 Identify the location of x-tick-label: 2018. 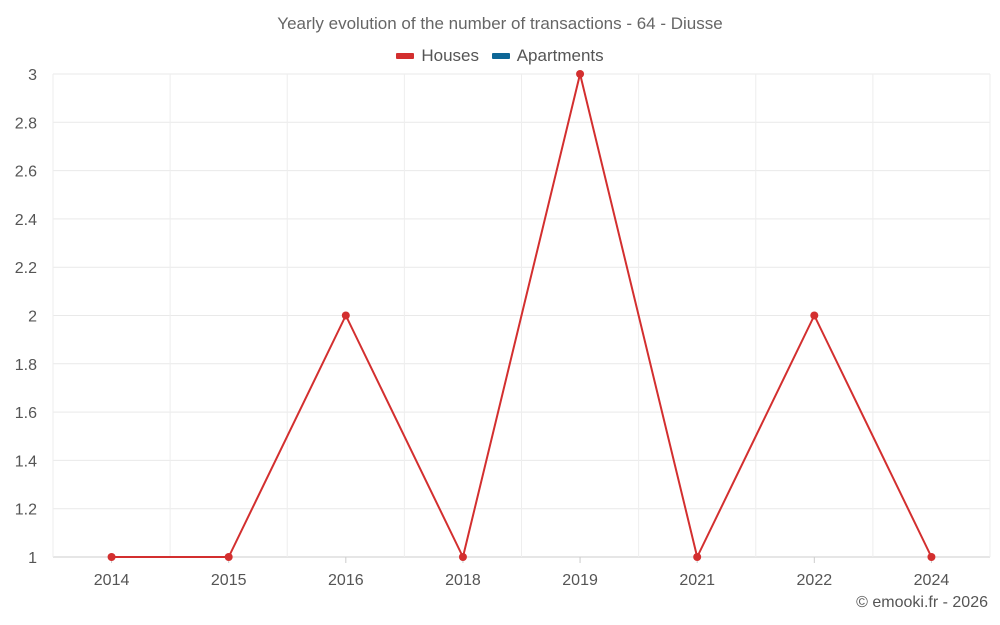
(463, 580).